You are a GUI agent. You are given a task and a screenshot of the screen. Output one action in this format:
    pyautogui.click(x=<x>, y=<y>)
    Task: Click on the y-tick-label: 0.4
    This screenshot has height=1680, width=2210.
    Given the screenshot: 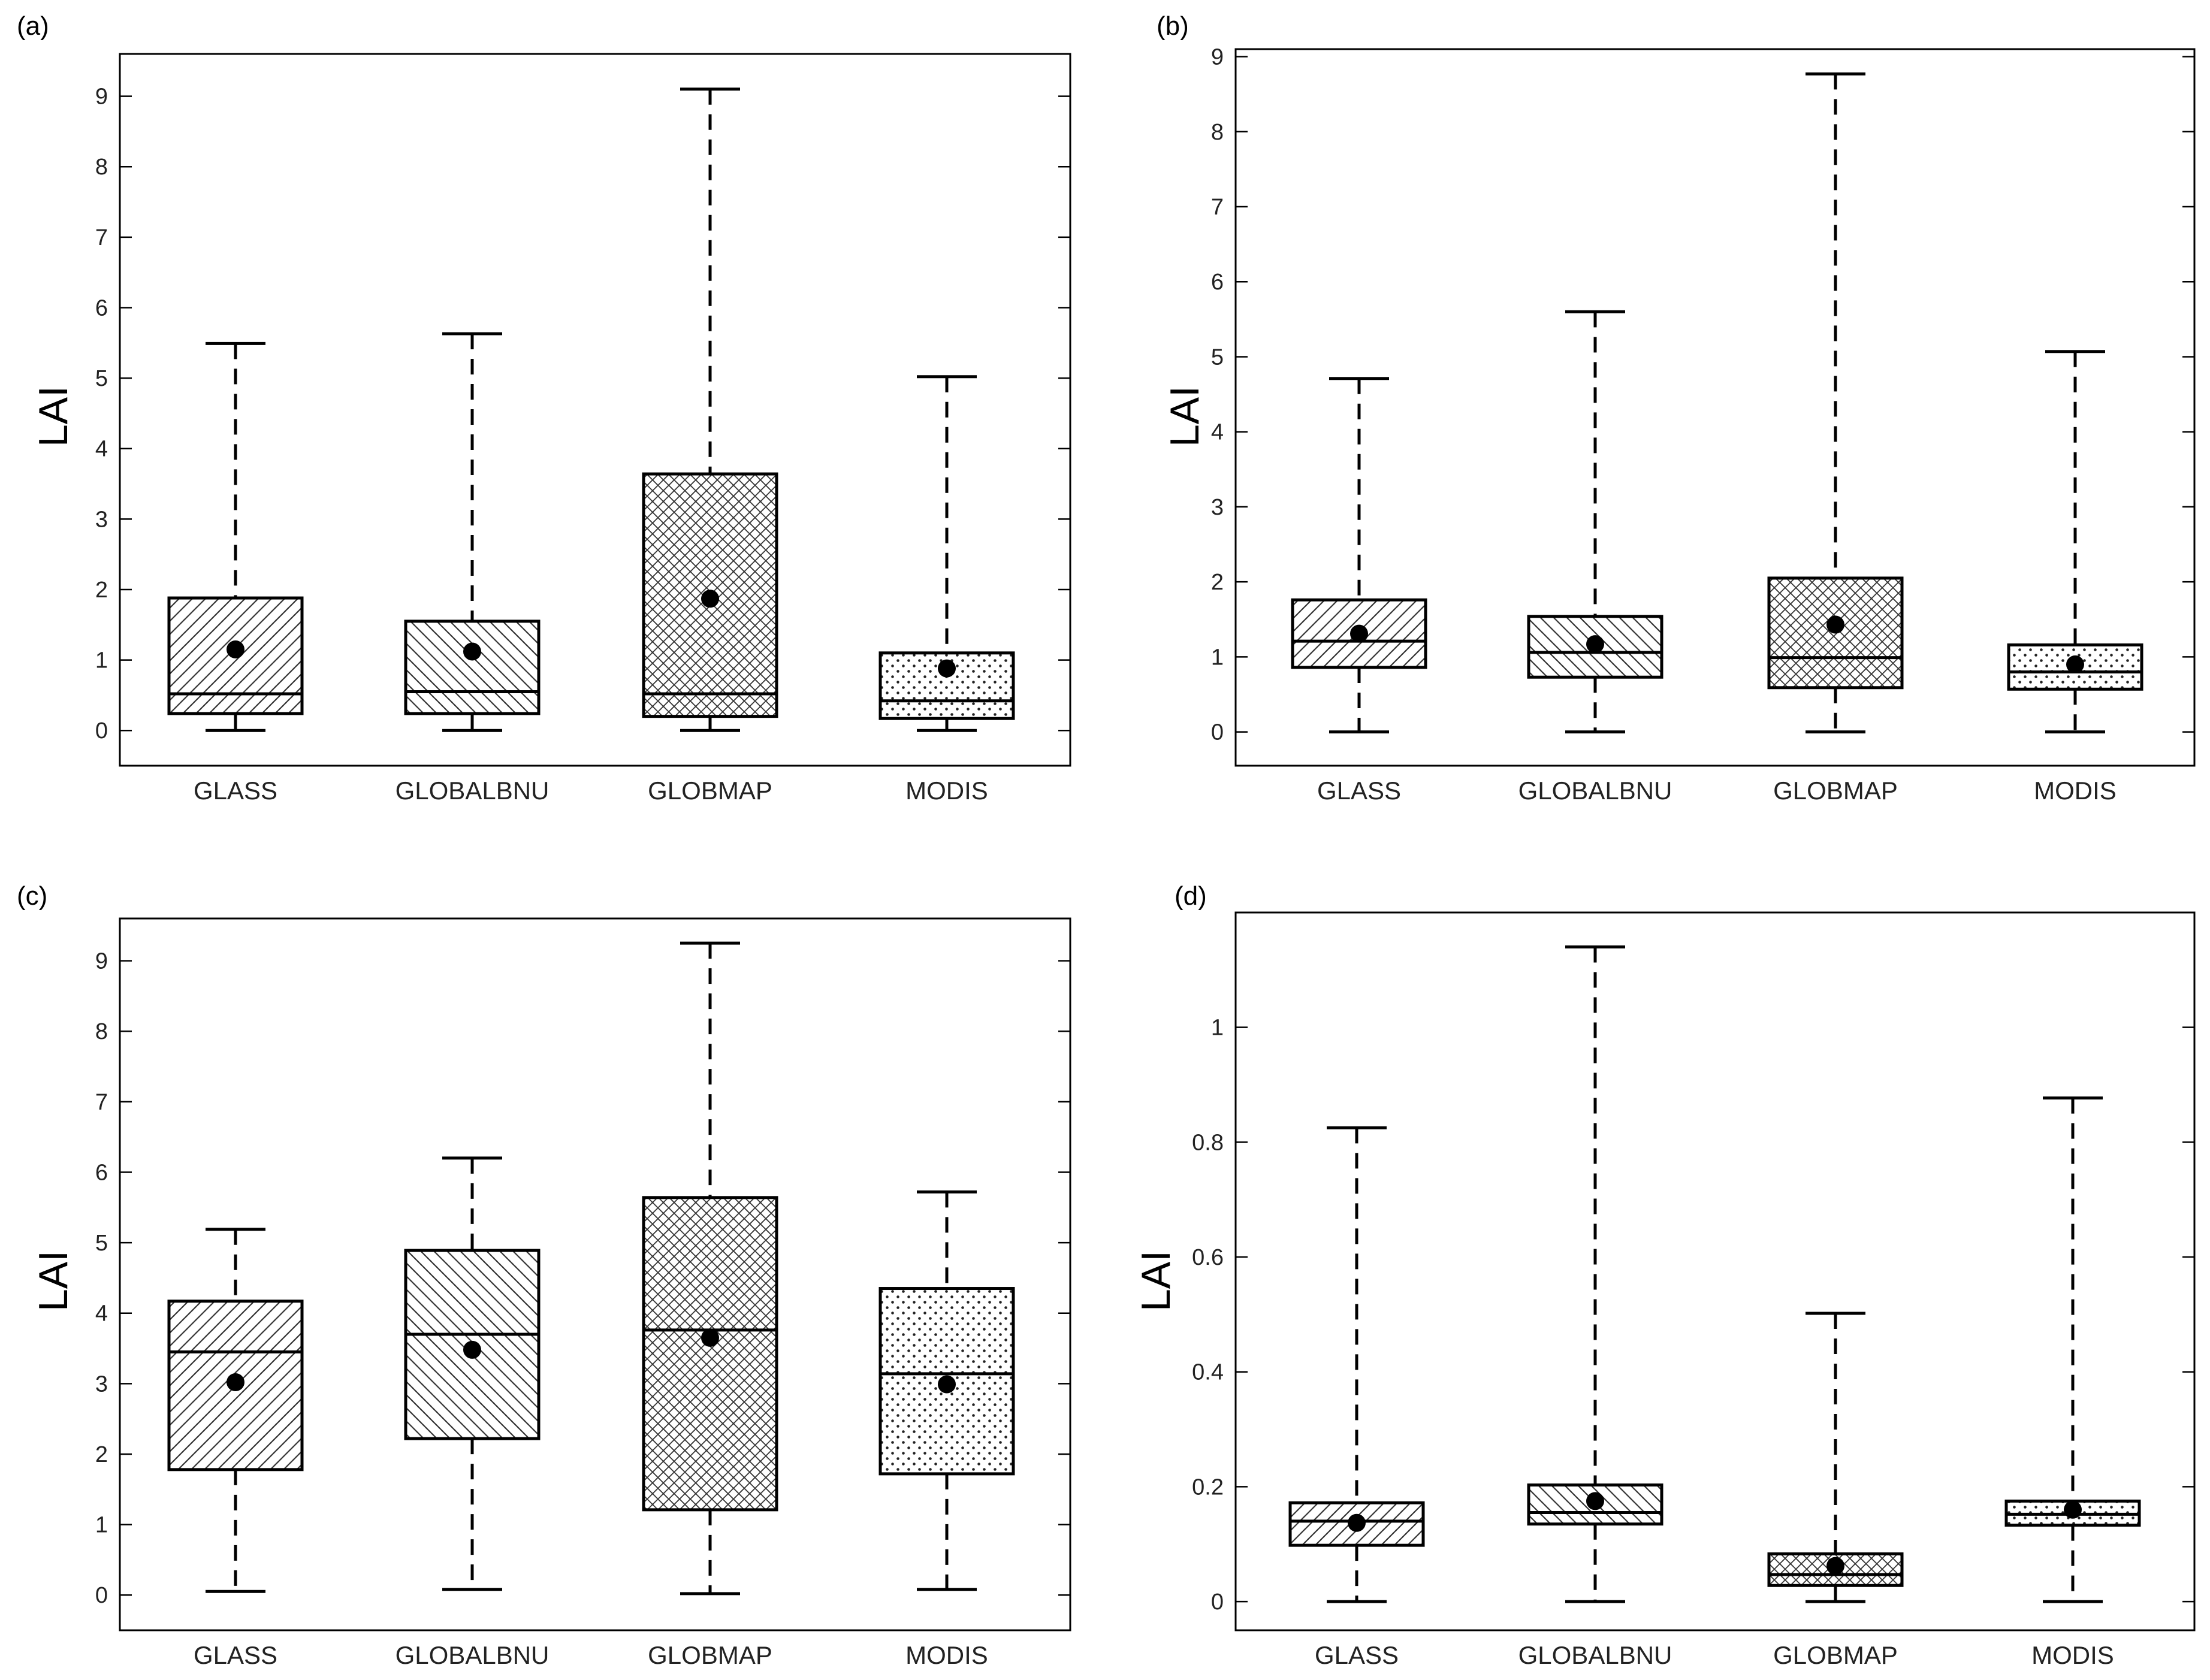 What is the action you would take?
    pyautogui.click(x=1208, y=1373)
    